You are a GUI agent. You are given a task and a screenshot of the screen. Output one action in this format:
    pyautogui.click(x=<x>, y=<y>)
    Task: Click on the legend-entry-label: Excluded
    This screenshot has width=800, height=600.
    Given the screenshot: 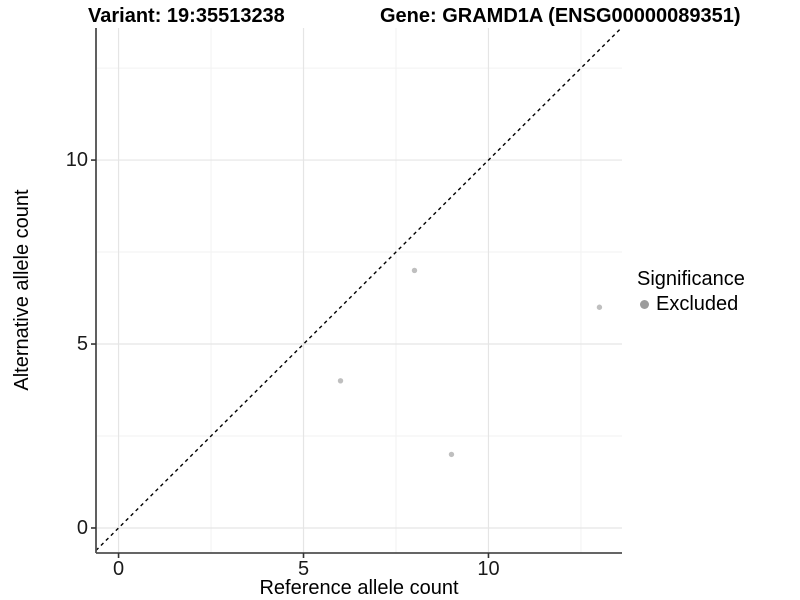 What is the action you would take?
    pyautogui.click(x=697, y=304)
    